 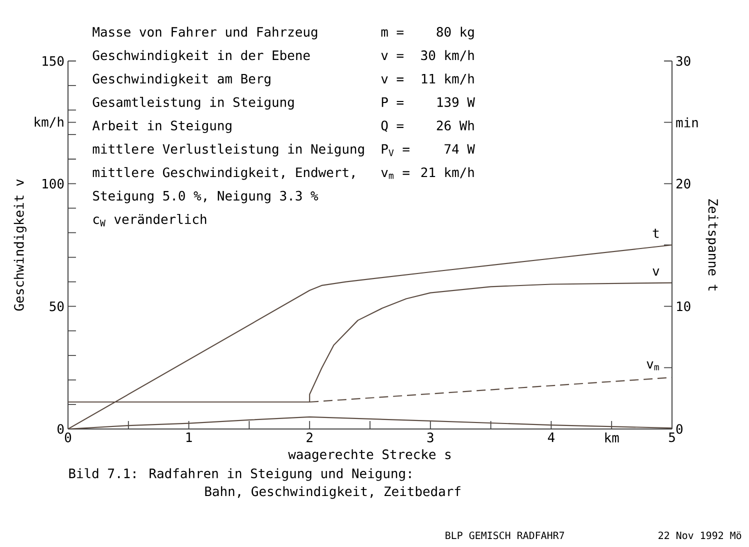 I want to click on annotation: 139 W, so click(x=456, y=102).